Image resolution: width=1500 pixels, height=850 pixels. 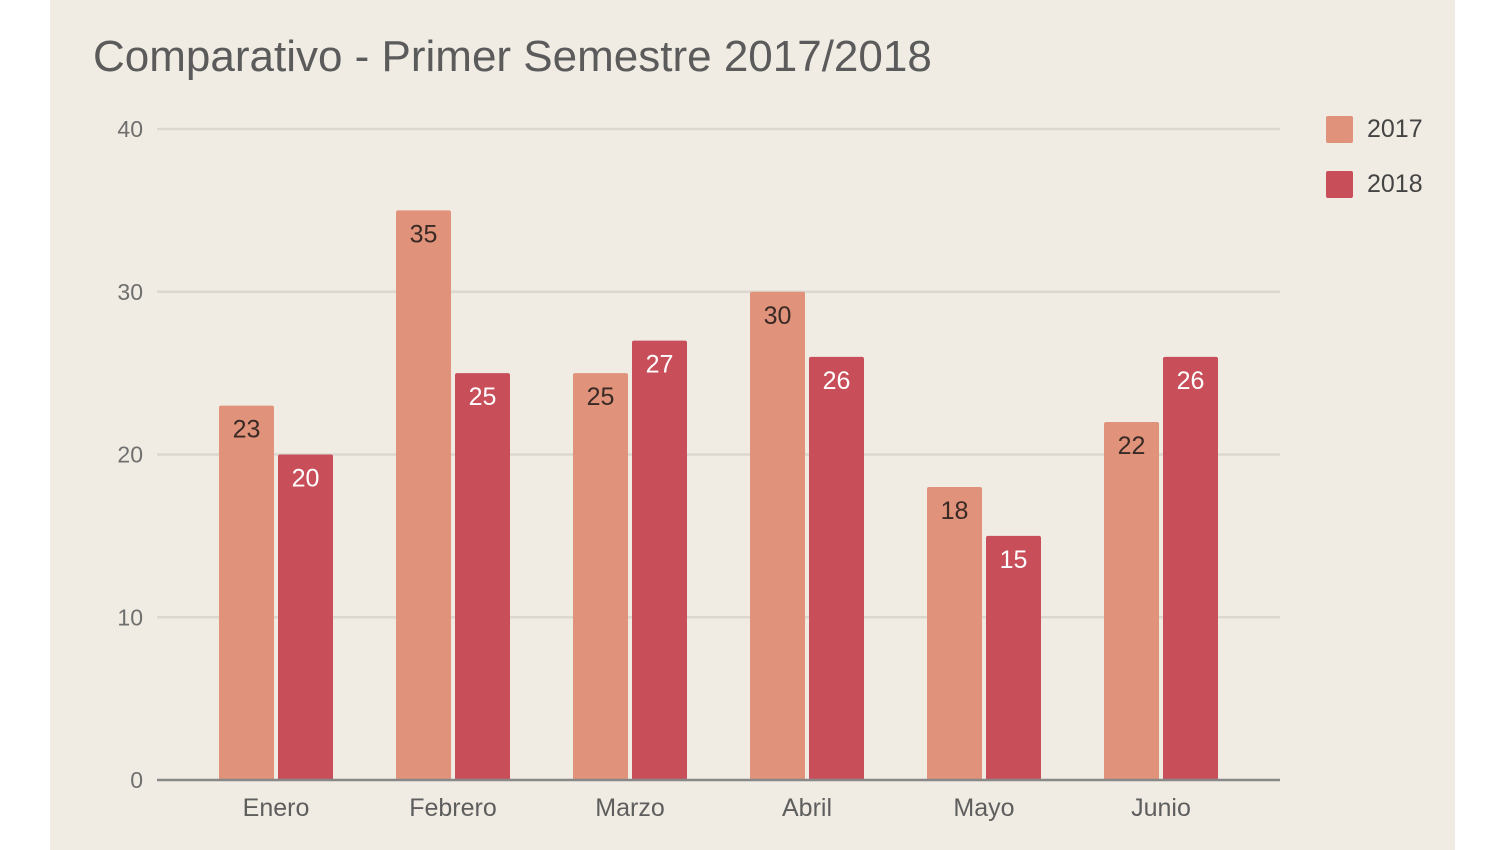 What do you see at coordinates (1395, 129) in the screenshot?
I see `legend-label-2017: 2017` at bounding box center [1395, 129].